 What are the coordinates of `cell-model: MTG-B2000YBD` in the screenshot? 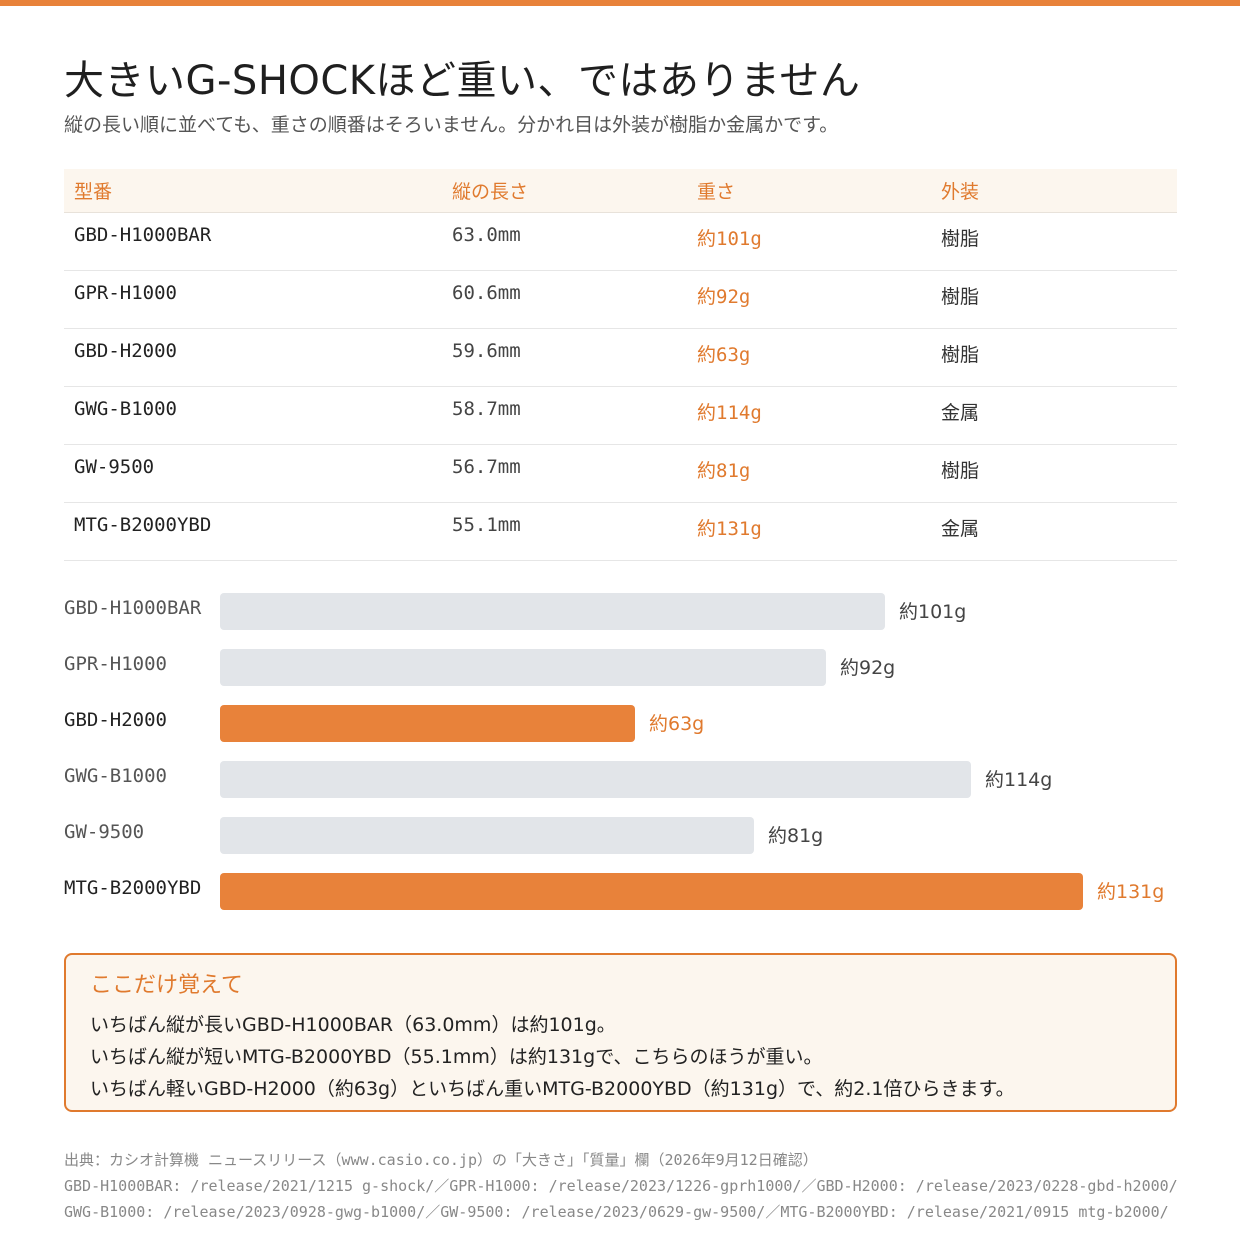 It's located at (253, 531).